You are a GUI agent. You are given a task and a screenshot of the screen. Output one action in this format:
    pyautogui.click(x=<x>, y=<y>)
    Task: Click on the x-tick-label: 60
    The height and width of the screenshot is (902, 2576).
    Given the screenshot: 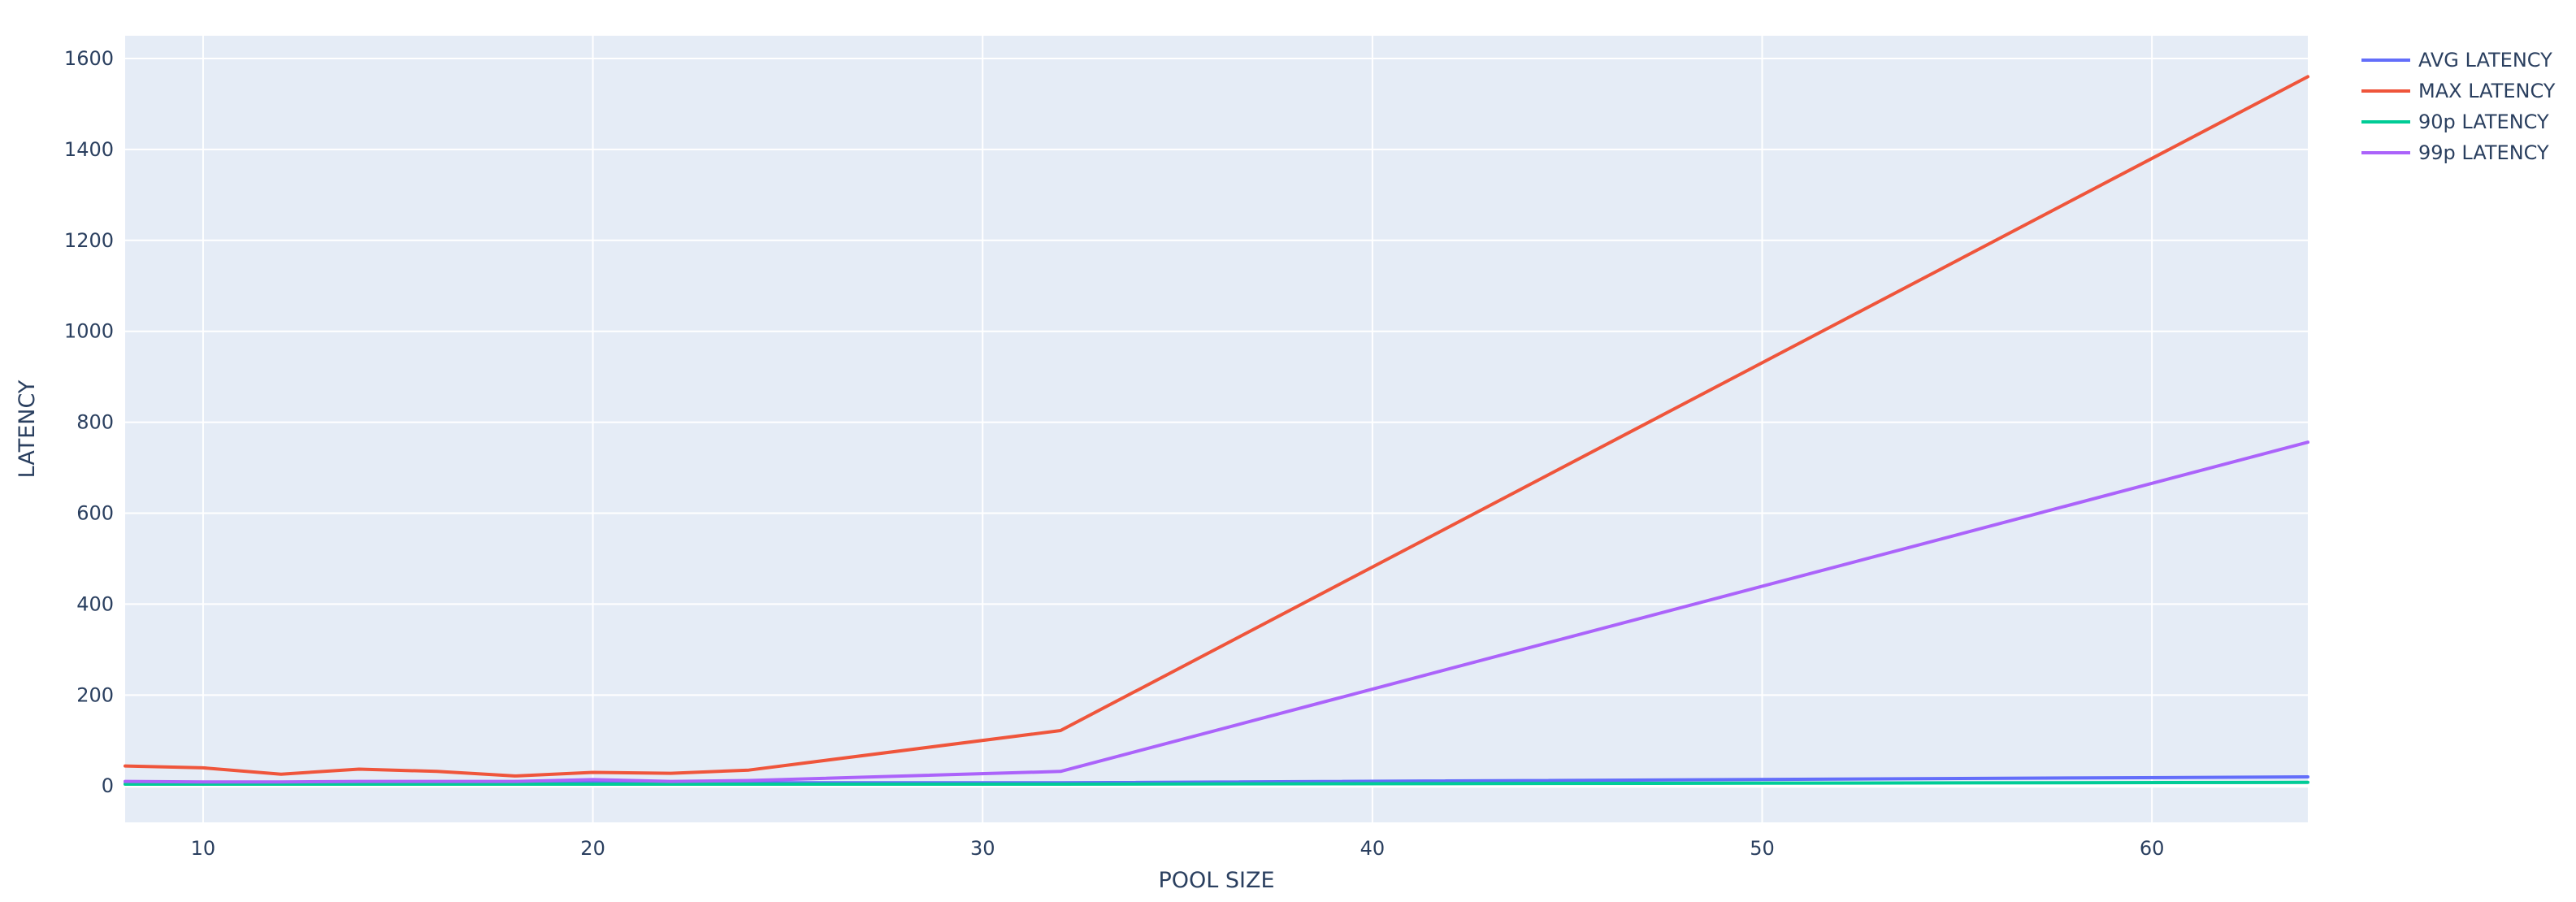 What is the action you would take?
    pyautogui.click(x=2152, y=849)
    